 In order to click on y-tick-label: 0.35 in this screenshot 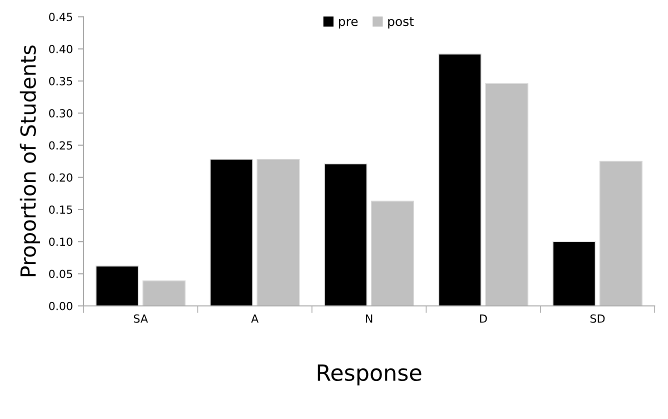, I will do `click(60, 81)`.